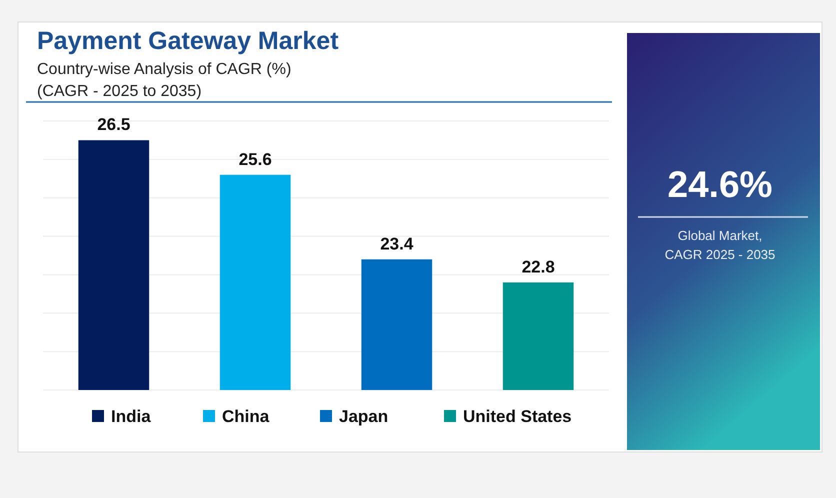  Describe the element at coordinates (164, 80) in the screenshot. I see `chart-subtitle: Country-wise Analysis of CAGR (%) (CAGR - 2025 to 2035)` at that location.